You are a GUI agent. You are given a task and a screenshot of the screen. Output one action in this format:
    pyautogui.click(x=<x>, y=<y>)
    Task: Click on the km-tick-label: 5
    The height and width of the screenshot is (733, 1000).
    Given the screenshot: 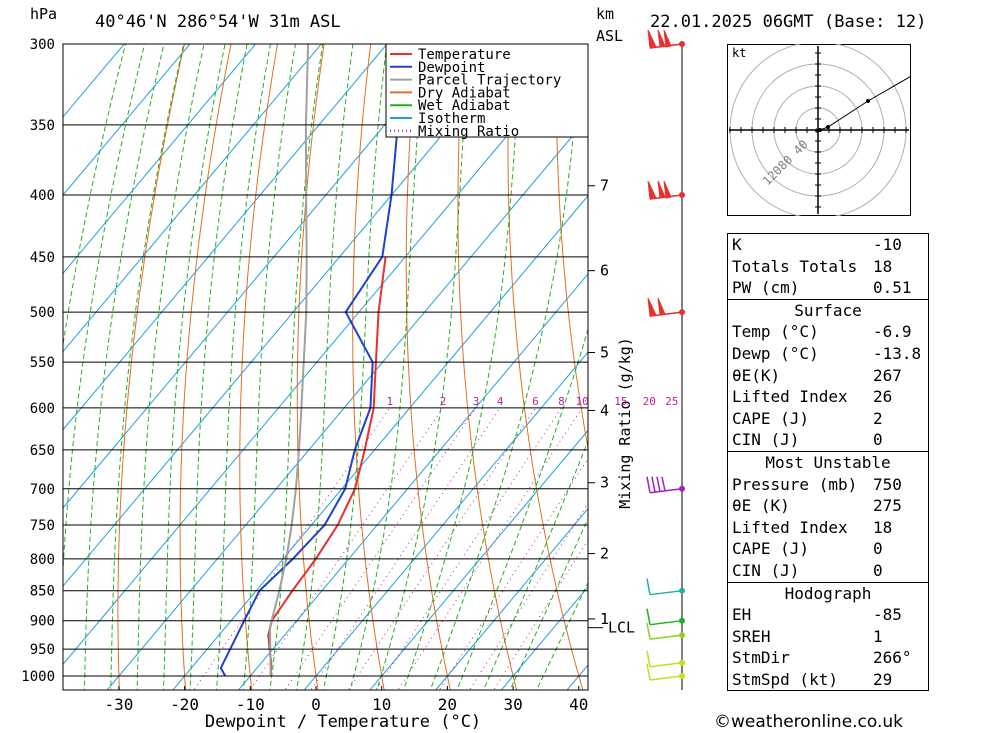 What is the action you would take?
    pyautogui.click(x=604, y=353)
    